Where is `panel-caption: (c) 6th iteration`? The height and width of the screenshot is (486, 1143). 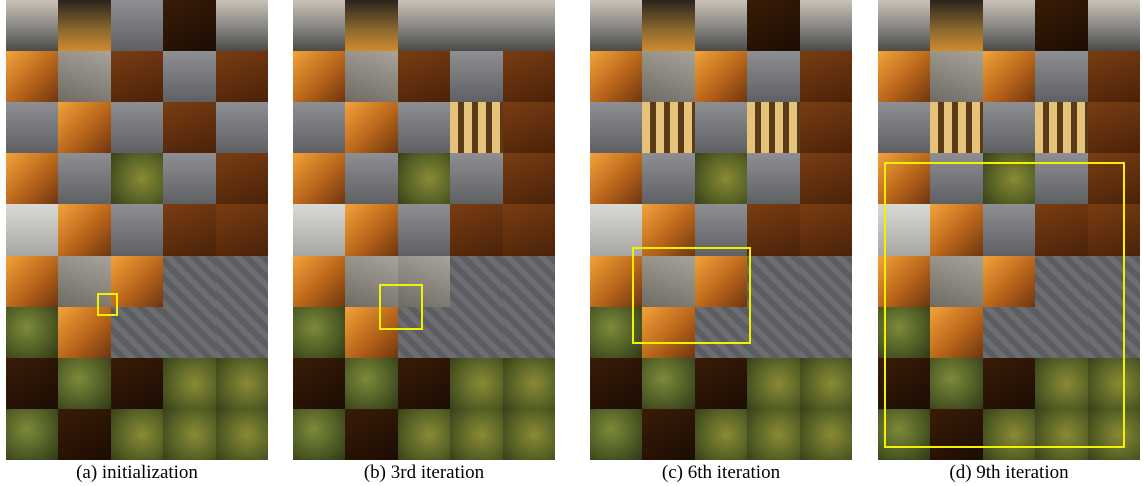
panel-caption: (c) 6th iteration is located at coordinates (721, 472).